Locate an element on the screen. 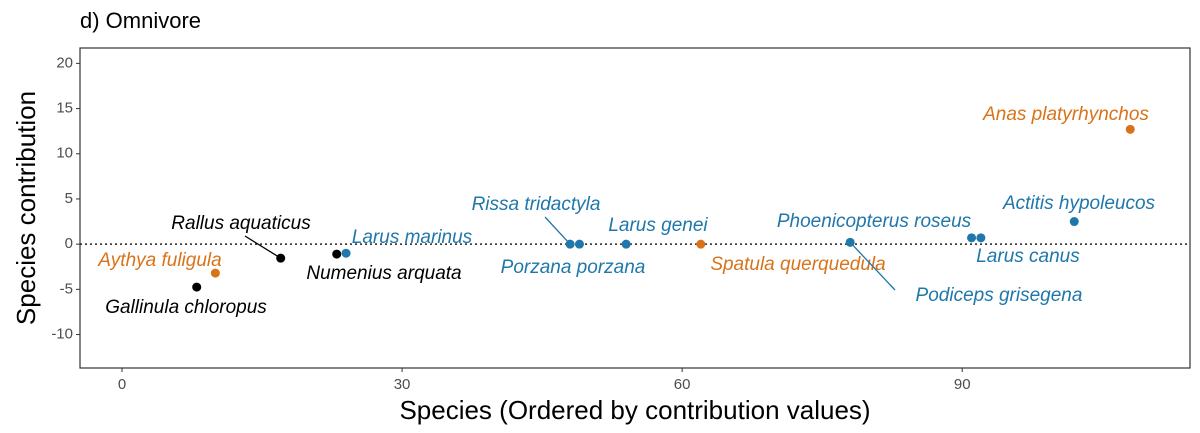 This screenshot has width=1200, height=433. point-label: Anas platyrhynchos is located at coordinates (1065, 114).